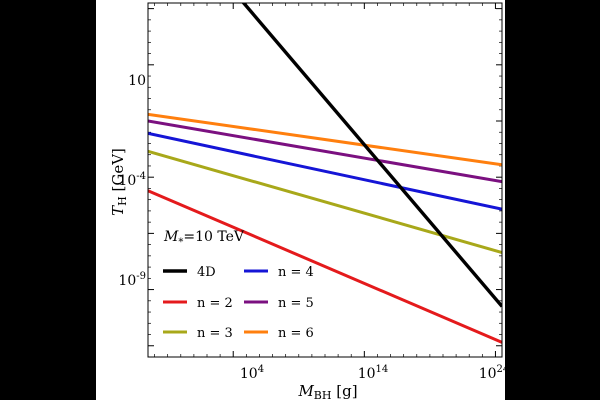 The image size is (600, 400). What do you see at coordinates (215, 303) in the screenshot?
I see `legend-label-n2: n = 2` at bounding box center [215, 303].